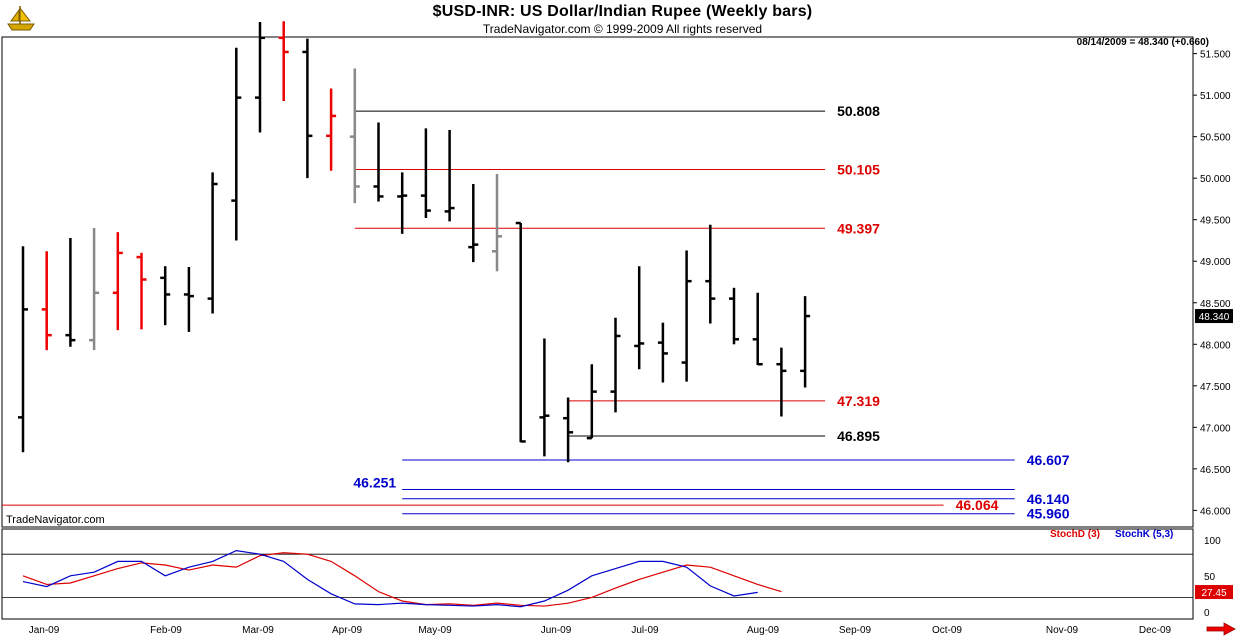 This screenshot has width=1245, height=640. I want to click on last-price-tag, so click(1214, 316).